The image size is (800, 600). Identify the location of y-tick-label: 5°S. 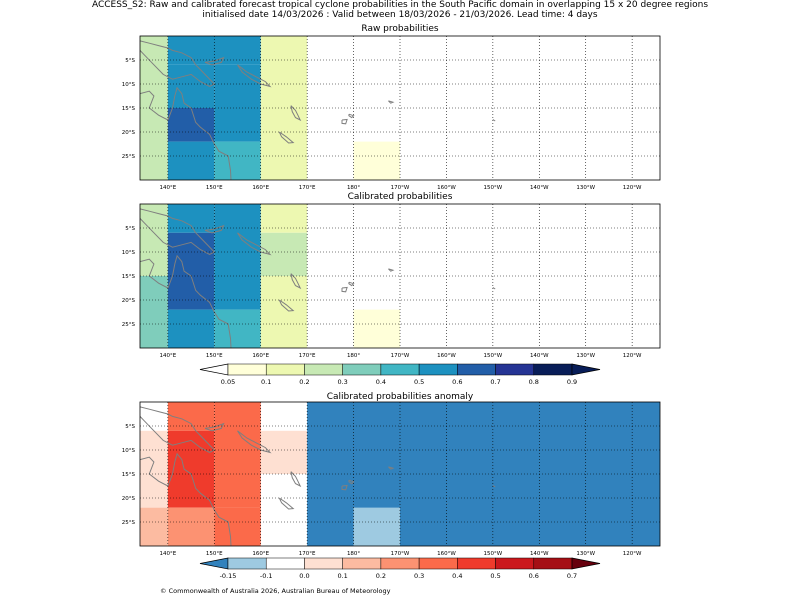
(130, 427).